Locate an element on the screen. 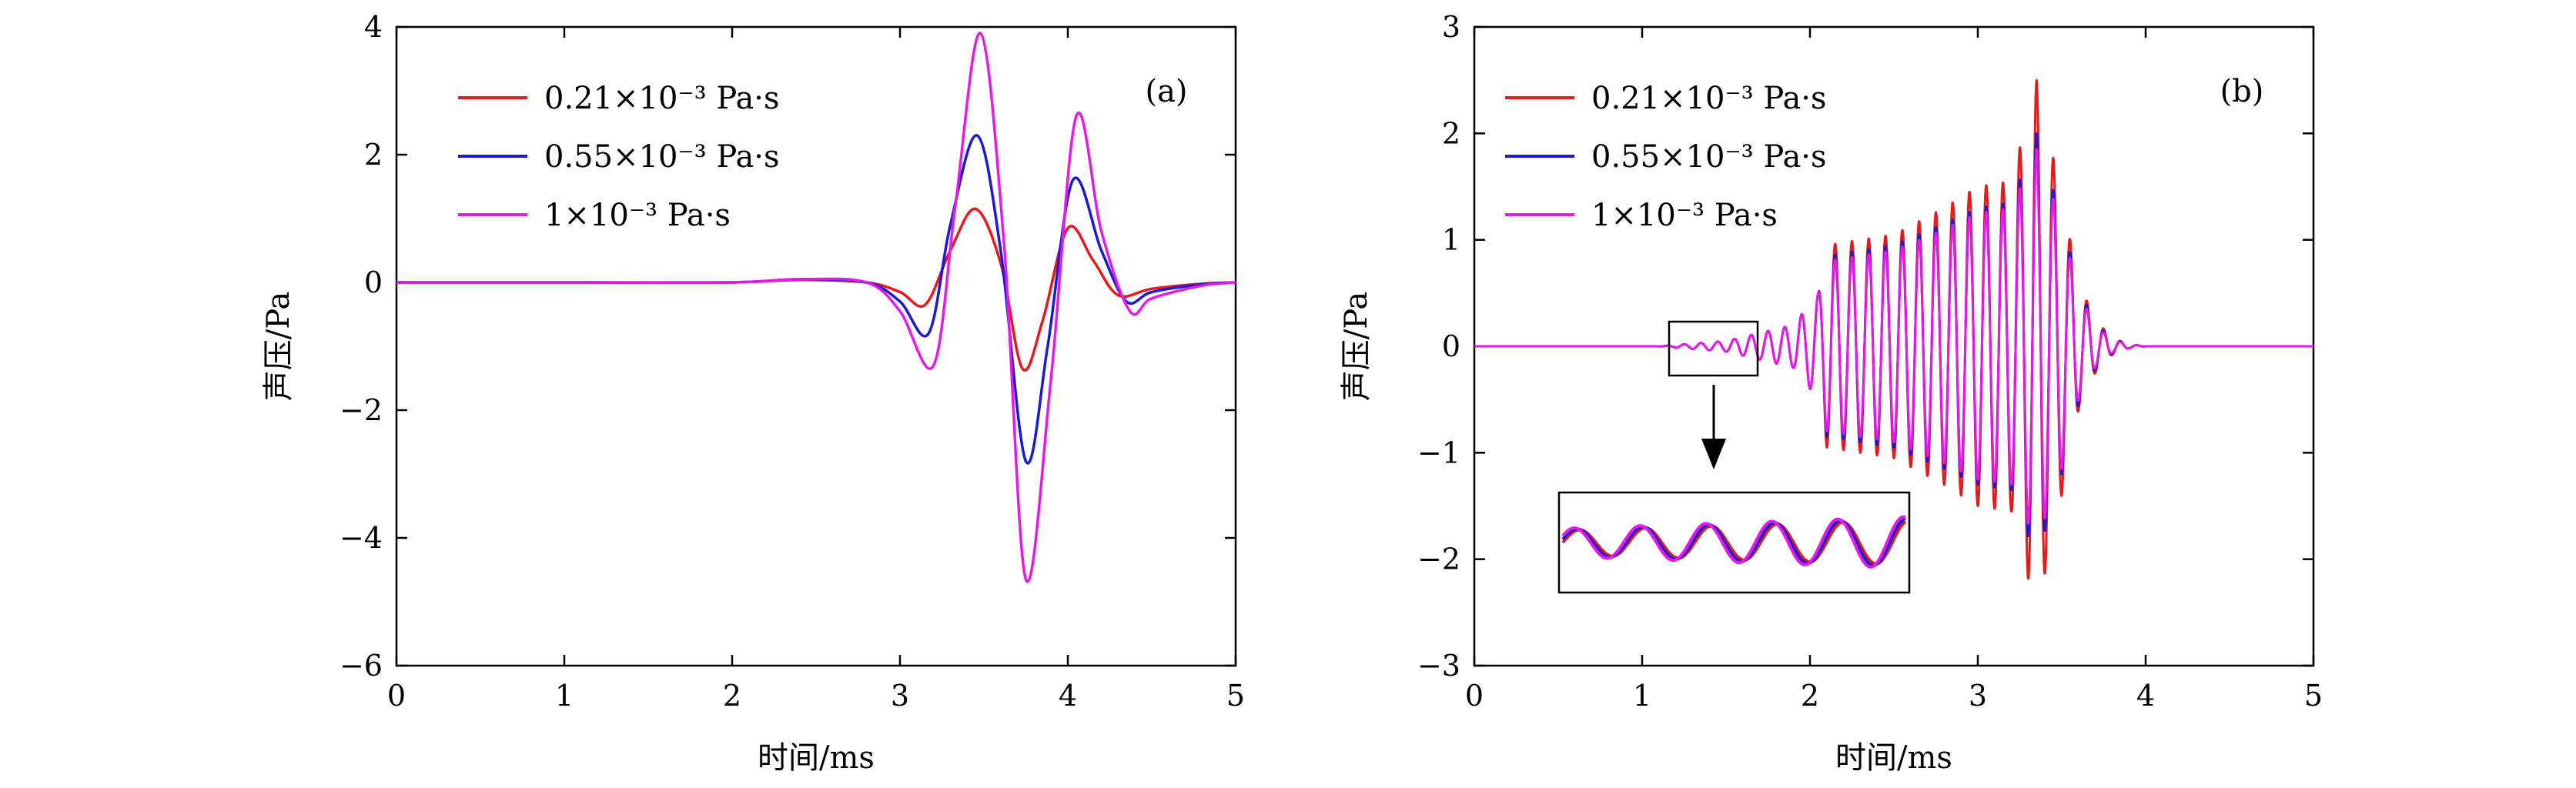 The height and width of the screenshot is (788, 2576). x-tick-label-b: 0 is located at coordinates (1474, 696).